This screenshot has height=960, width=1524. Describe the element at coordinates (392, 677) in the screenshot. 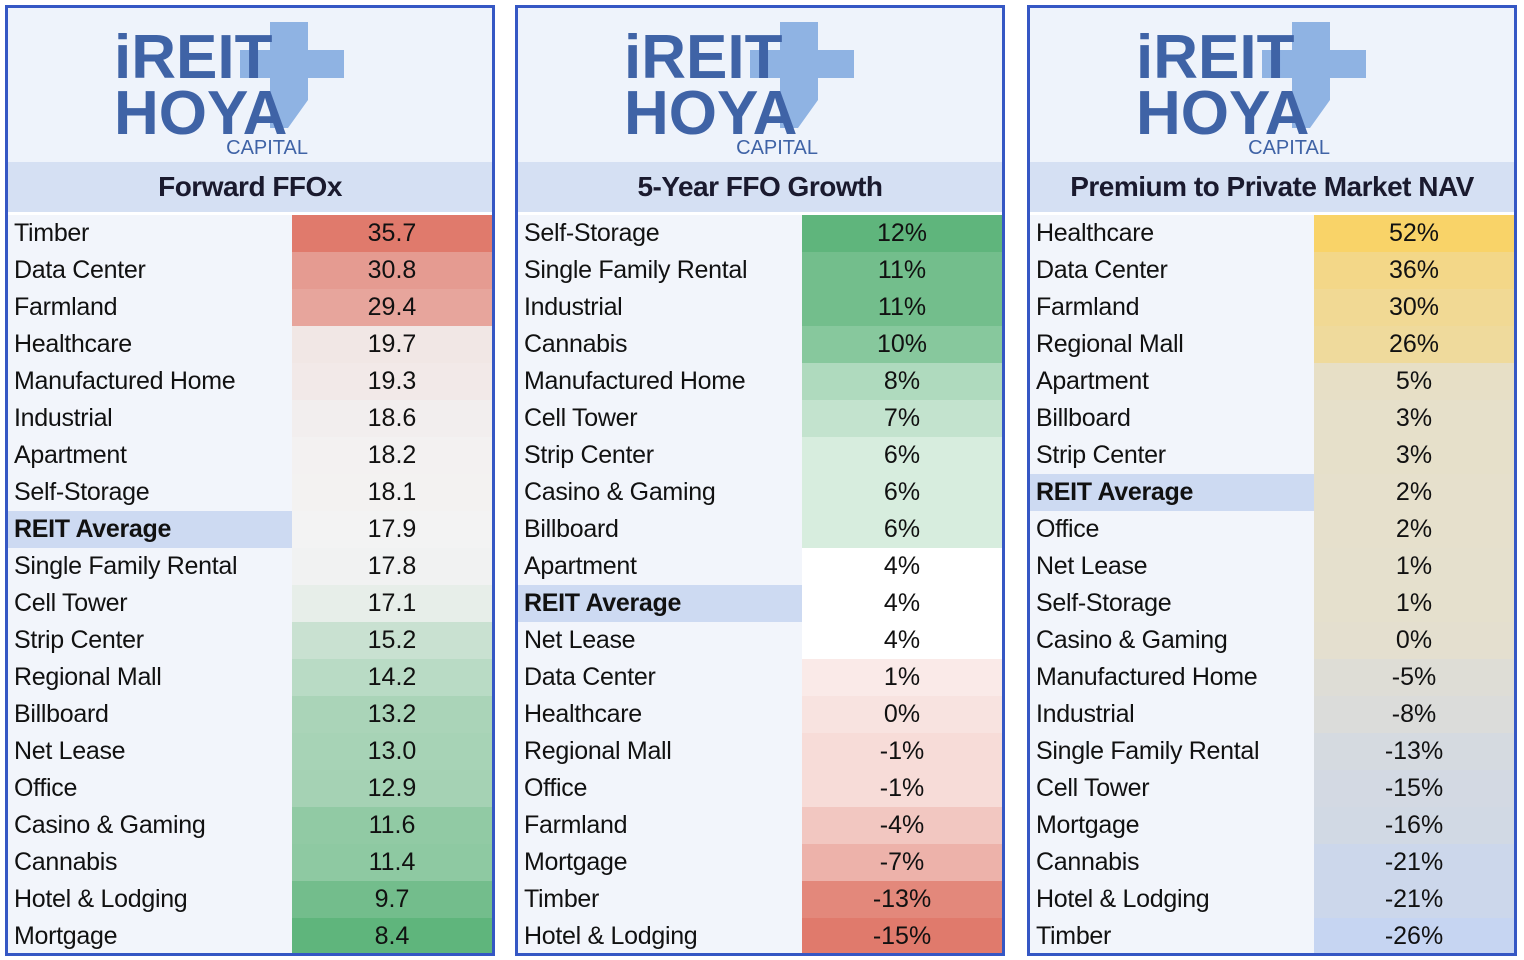

I see `row-value: 14.2` at that location.